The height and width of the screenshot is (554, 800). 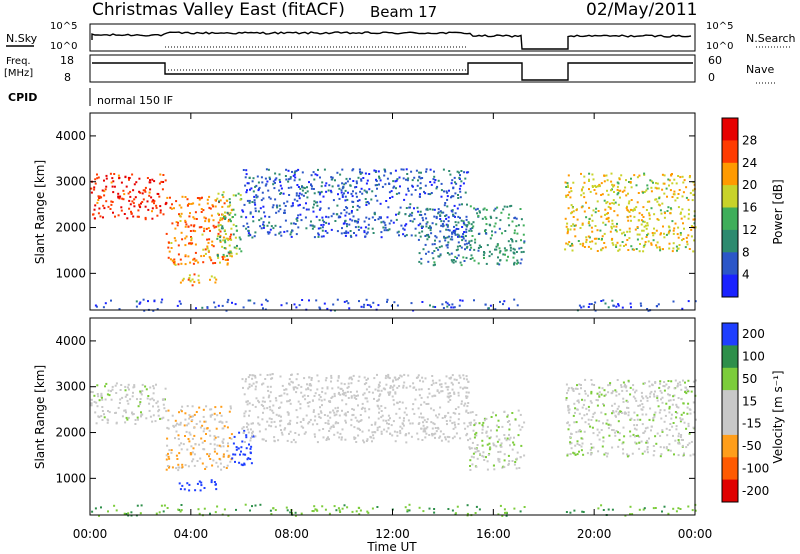 I want to click on power-cell-1953, so click(x=180, y=303).